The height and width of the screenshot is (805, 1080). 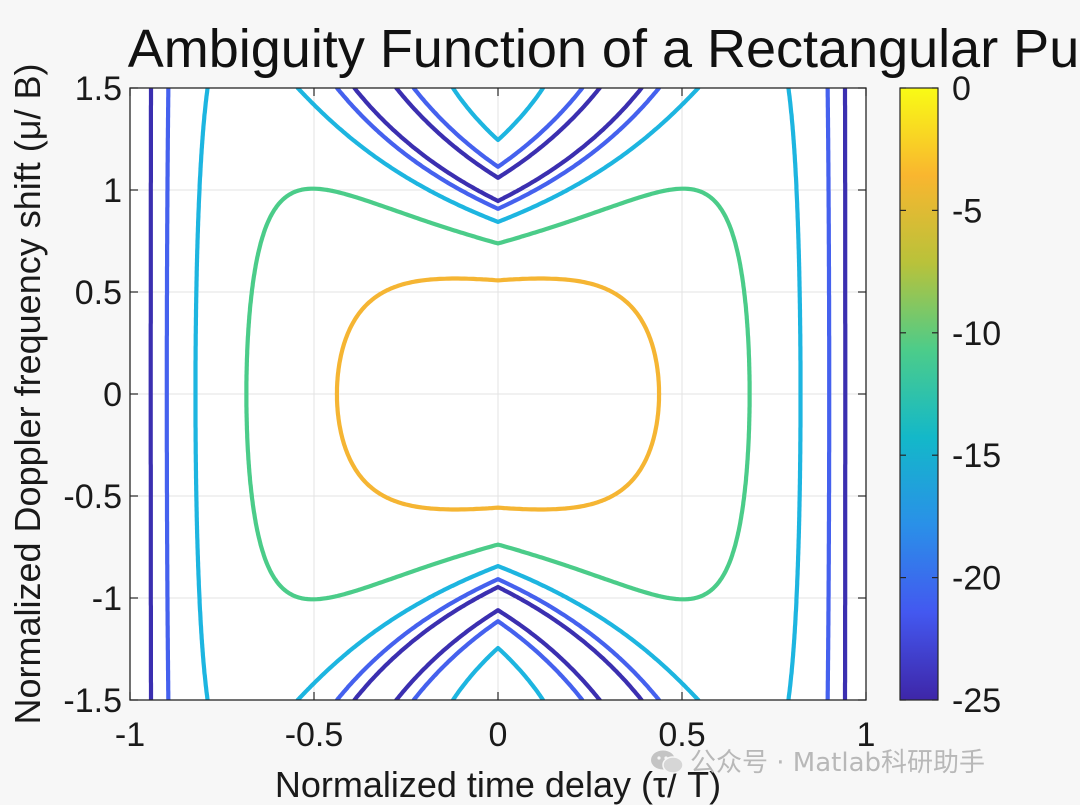 I want to click on colorbar-tick-label: -25, so click(x=976, y=701).